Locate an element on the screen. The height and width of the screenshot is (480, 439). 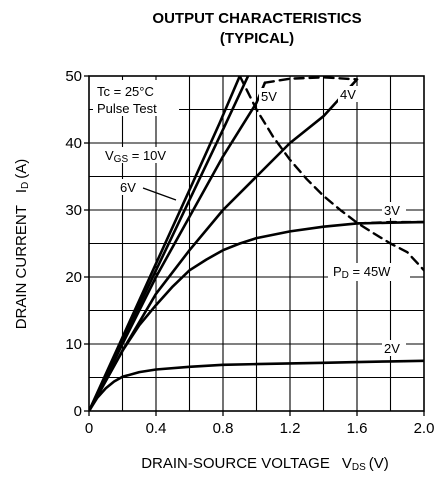
x-tick-label: 2.0 is located at coordinates (424, 428).